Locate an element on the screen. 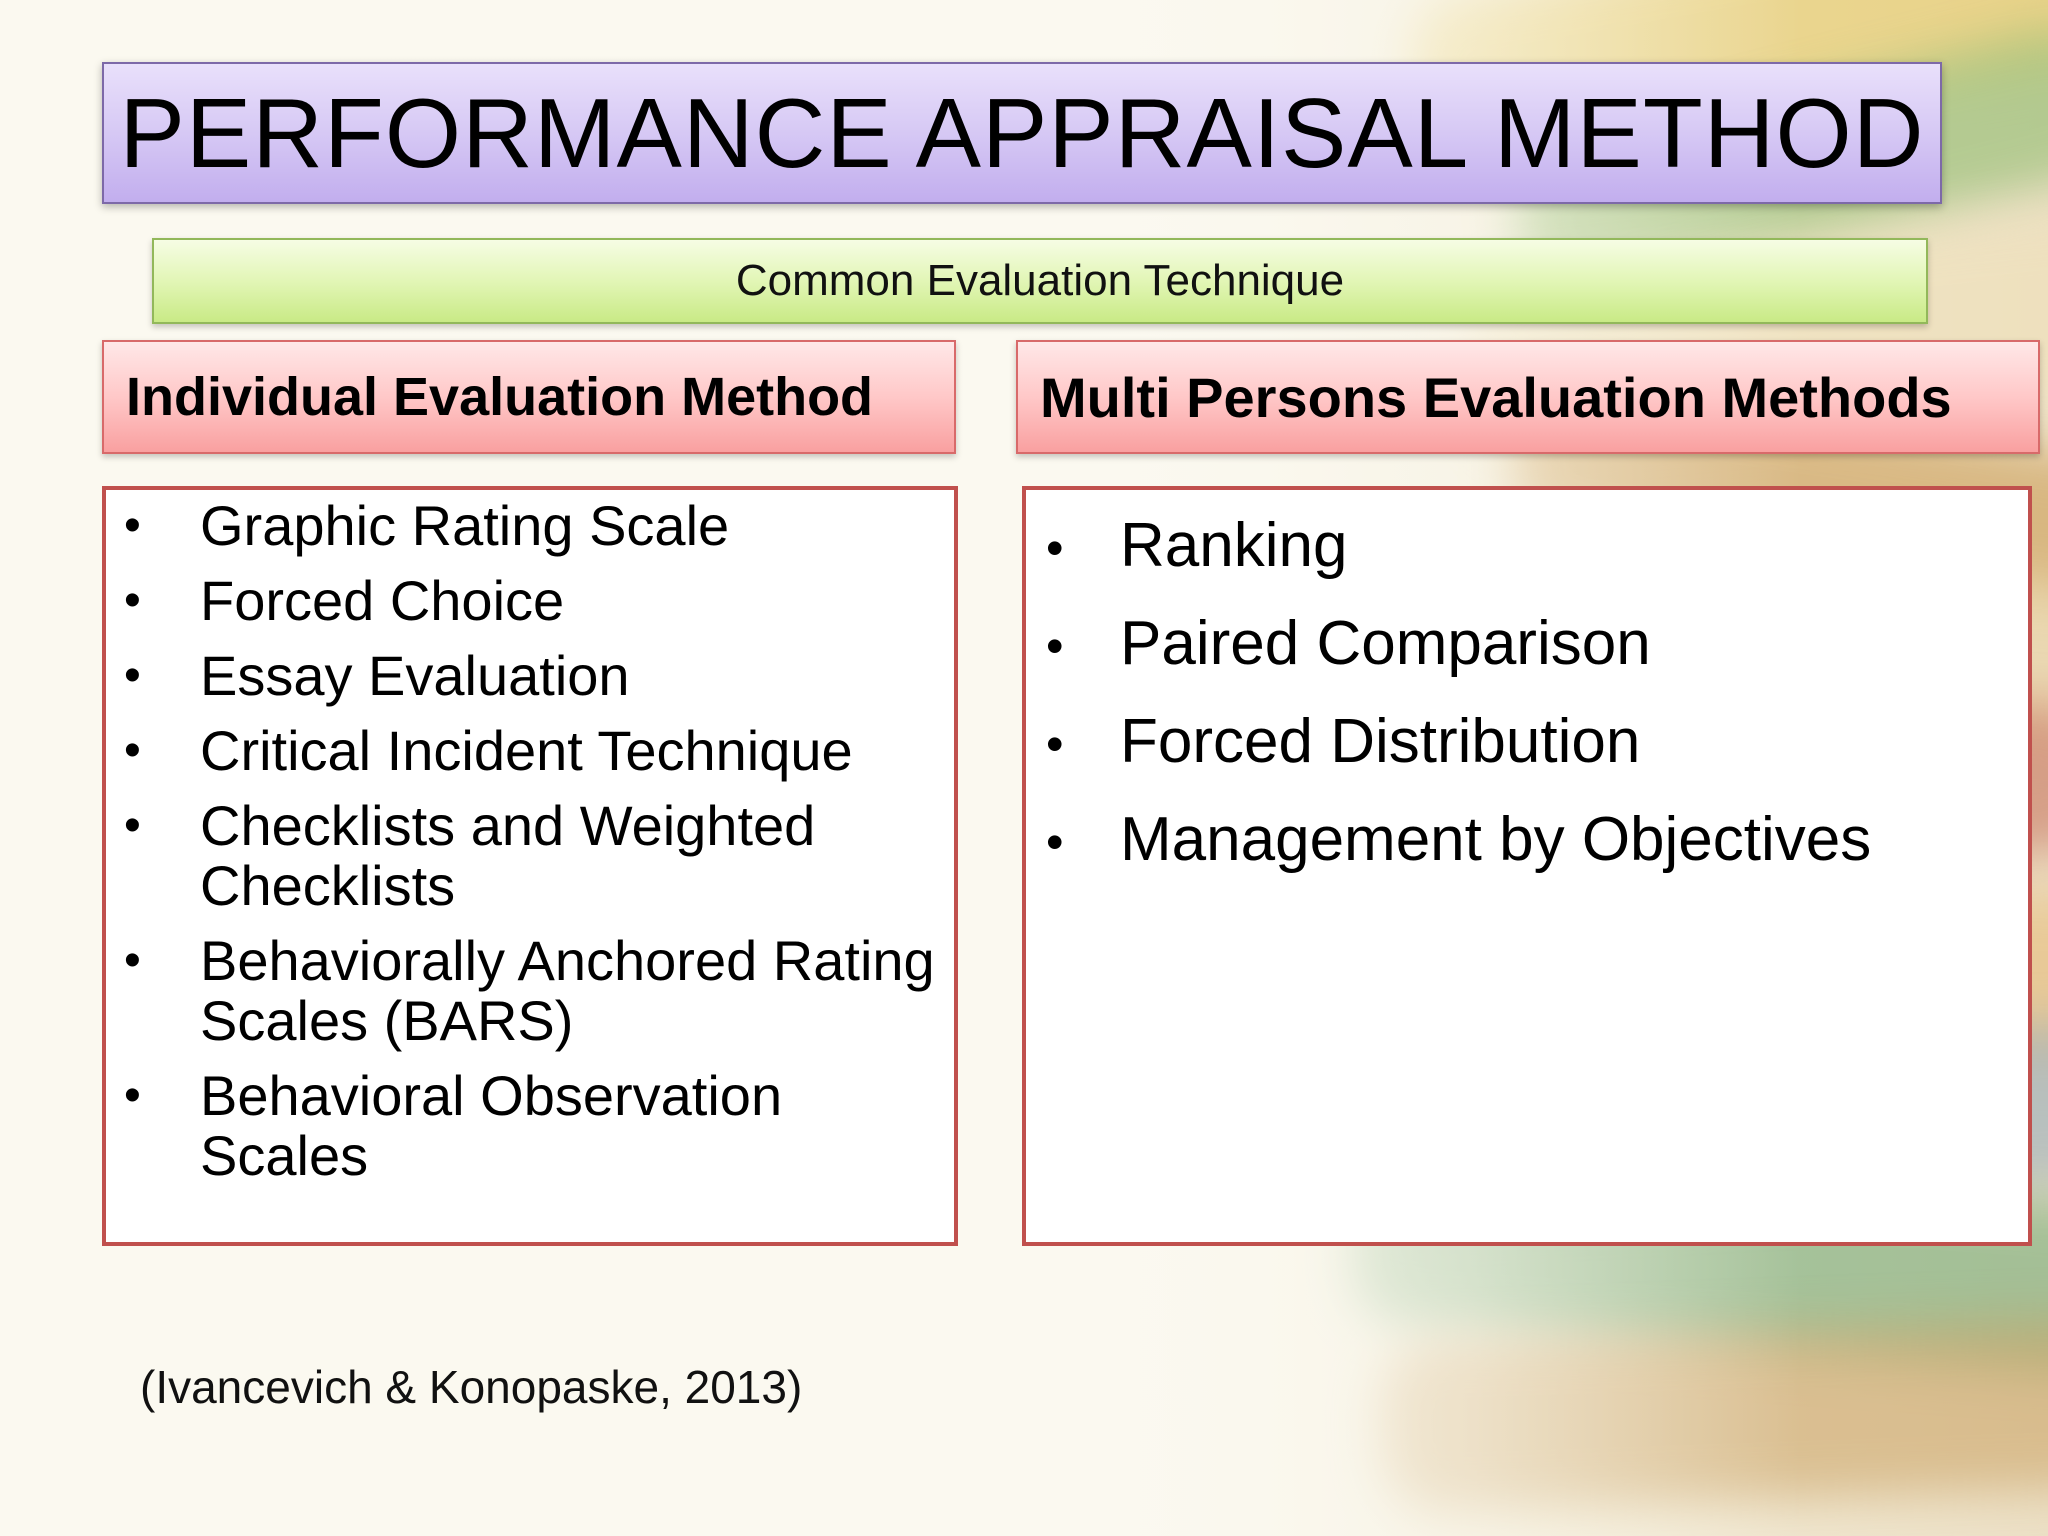 The width and height of the screenshot is (2048, 1536). list-item: • Critical Incident Technique is located at coordinates (488, 750).